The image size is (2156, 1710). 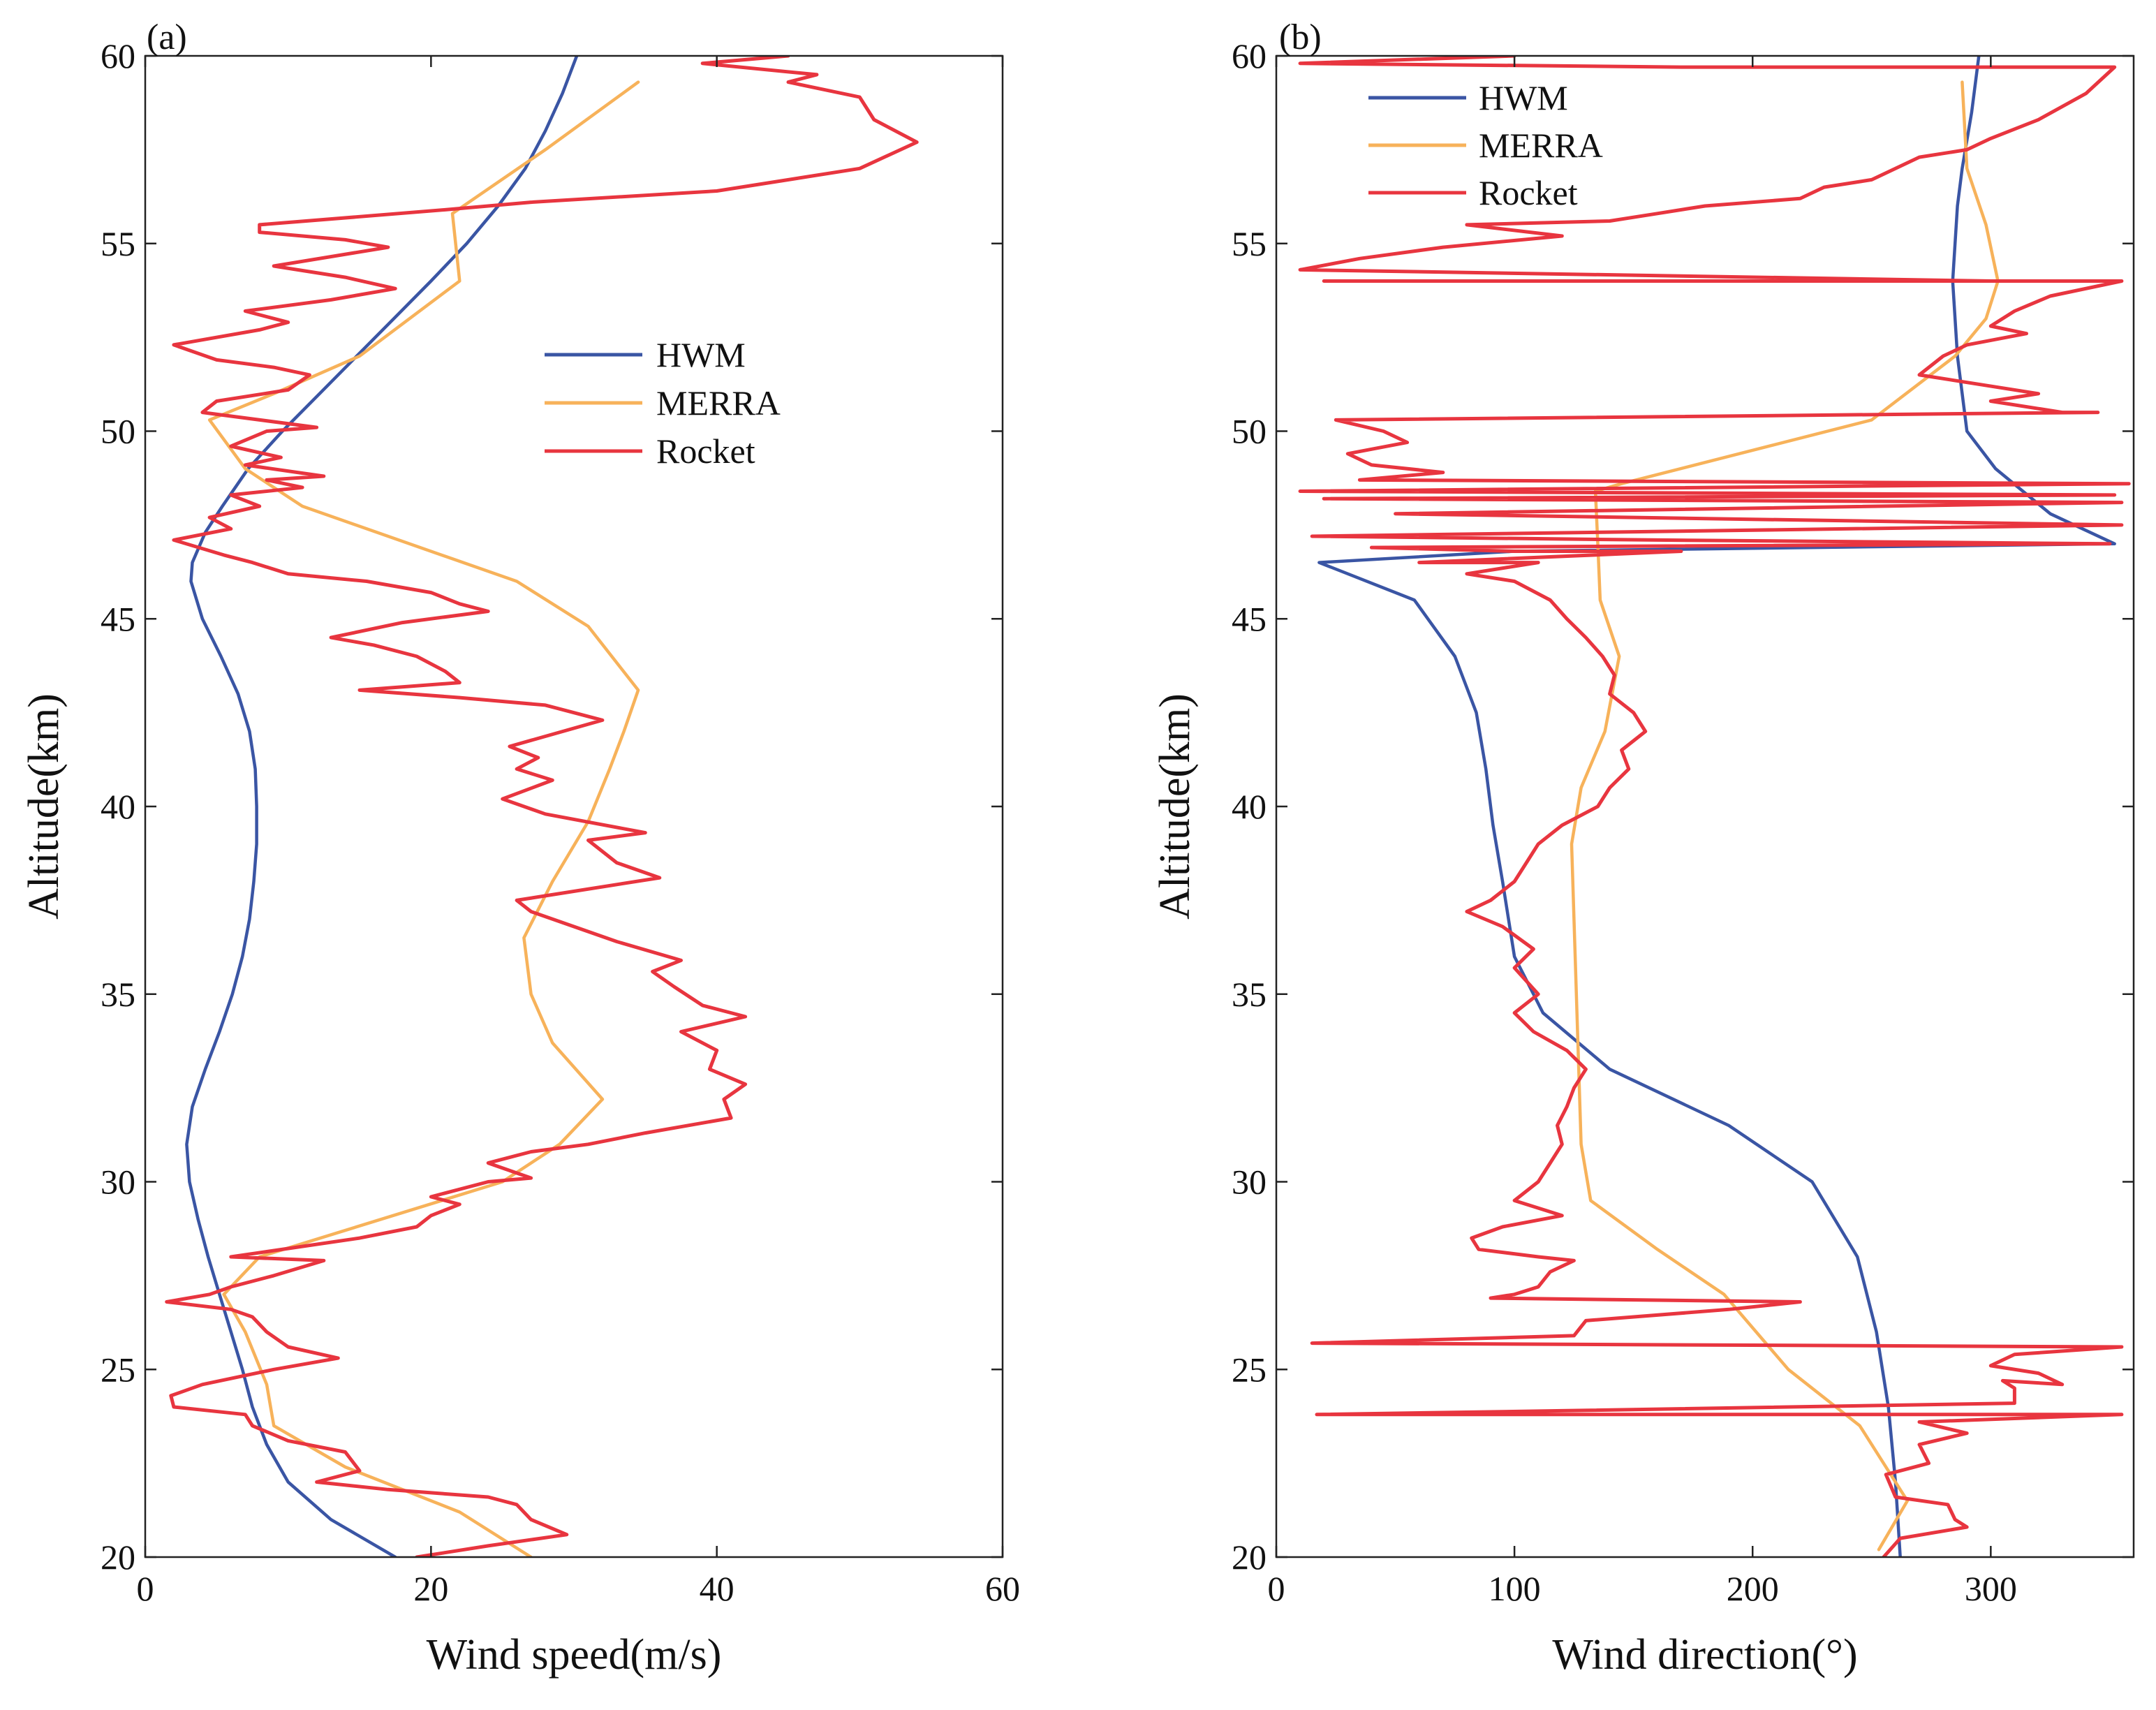 I want to click on panel-label: (b), so click(x=1301, y=37).